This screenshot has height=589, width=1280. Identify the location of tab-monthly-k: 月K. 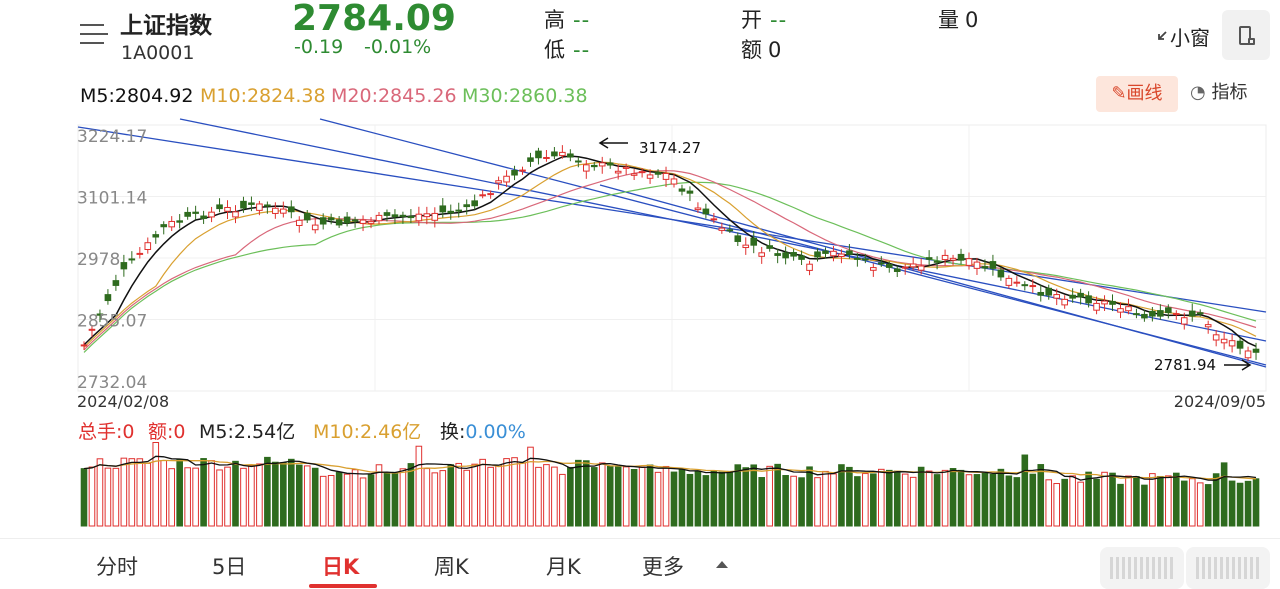
(563, 567).